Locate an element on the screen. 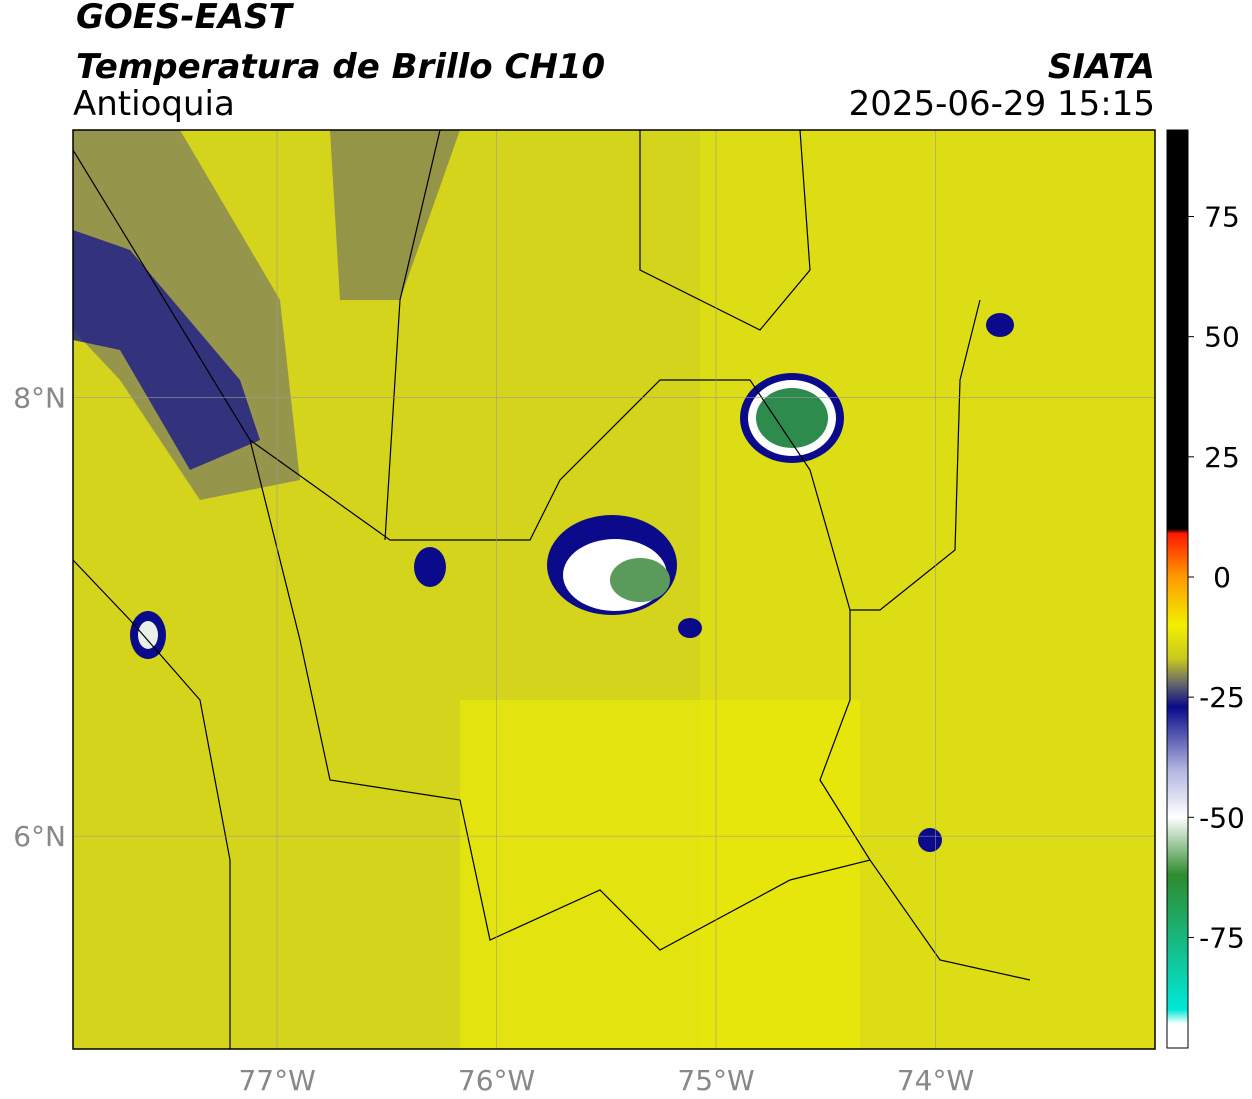 The height and width of the screenshot is (1099, 1252). x-tick-label: 75°W is located at coordinates (715, 1080).